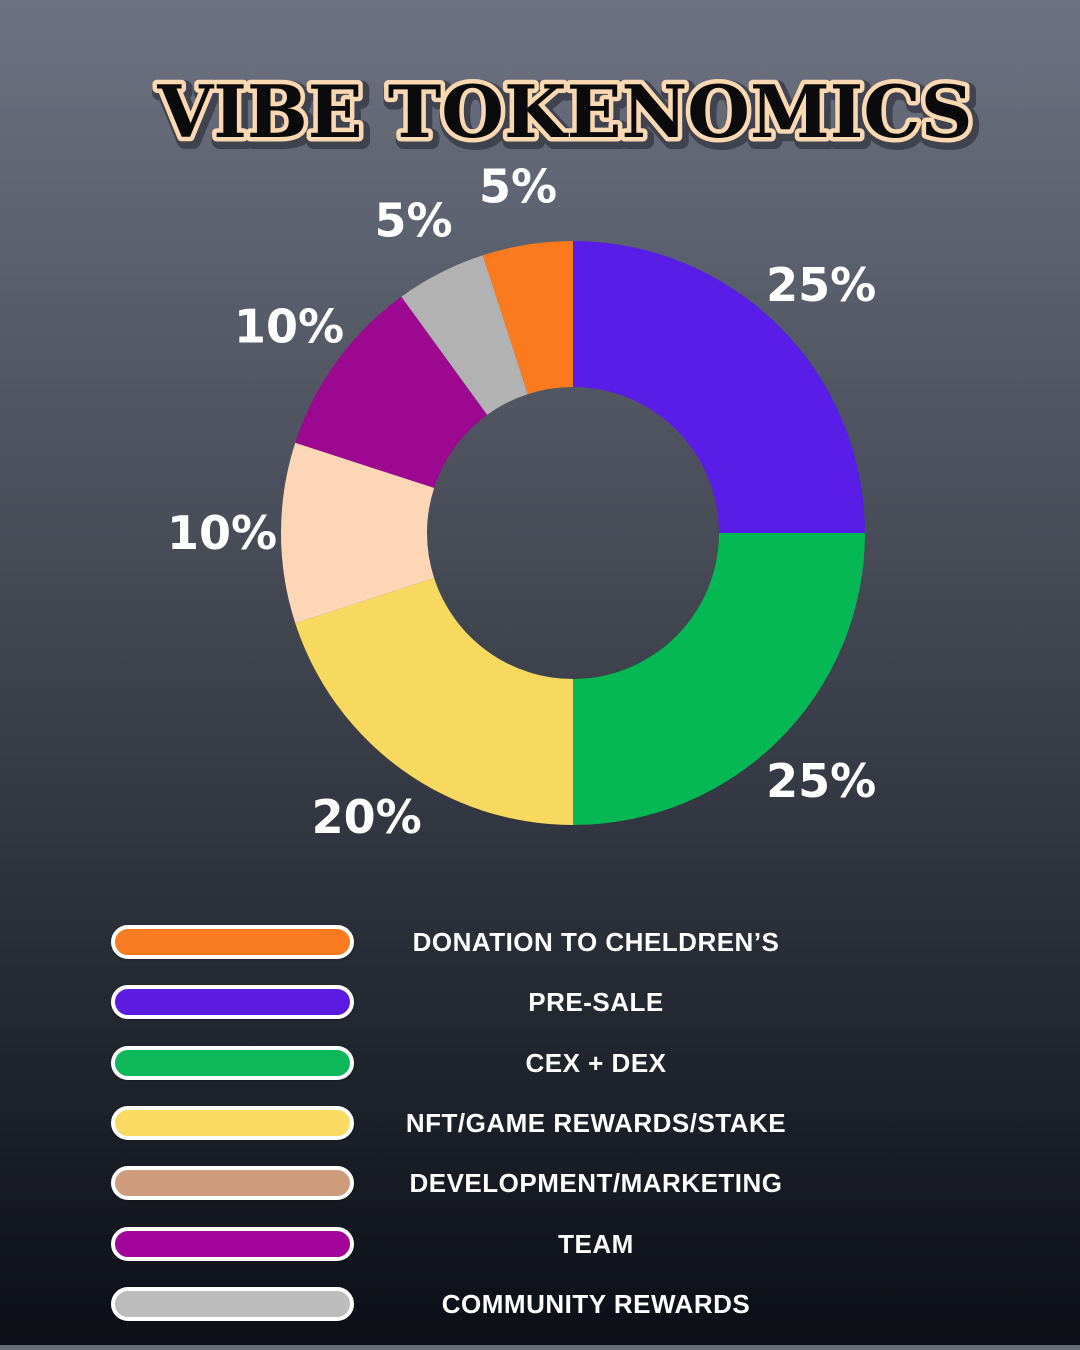 The height and width of the screenshot is (1350, 1080). I want to click on legend-label: CEX + DEX, so click(596, 1063).